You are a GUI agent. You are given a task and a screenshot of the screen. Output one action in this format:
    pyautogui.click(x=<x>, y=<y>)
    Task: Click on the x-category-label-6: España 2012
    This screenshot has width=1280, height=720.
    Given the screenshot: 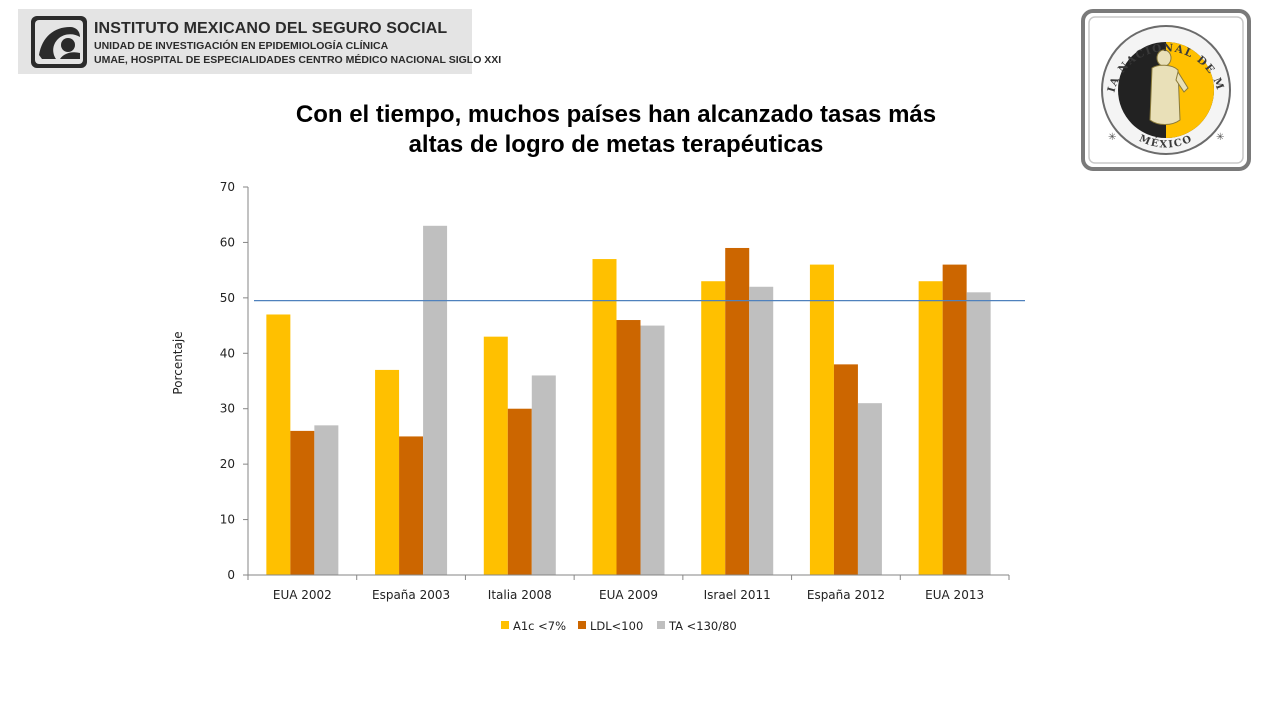 What is the action you would take?
    pyautogui.click(x=846, y=595)
    